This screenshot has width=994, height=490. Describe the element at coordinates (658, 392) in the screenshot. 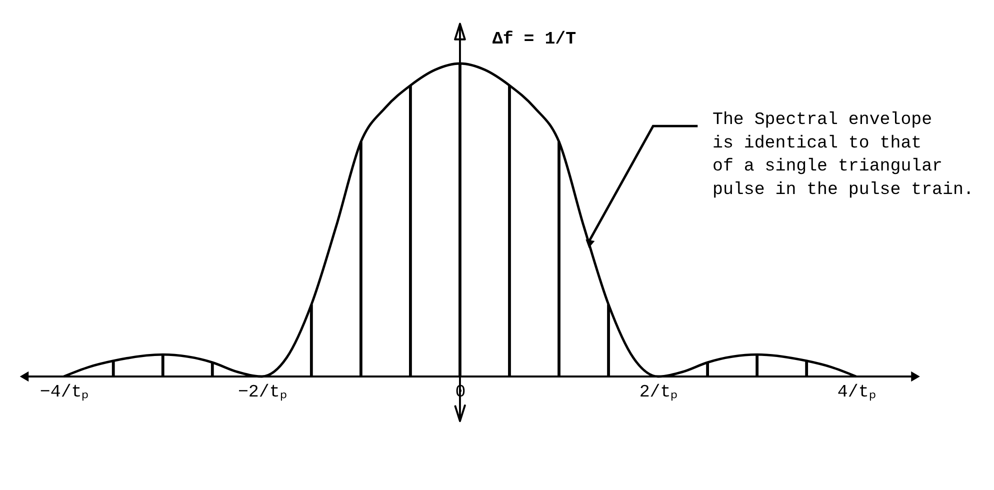

I see `x-tick-label: 2/tₚ` at that location.